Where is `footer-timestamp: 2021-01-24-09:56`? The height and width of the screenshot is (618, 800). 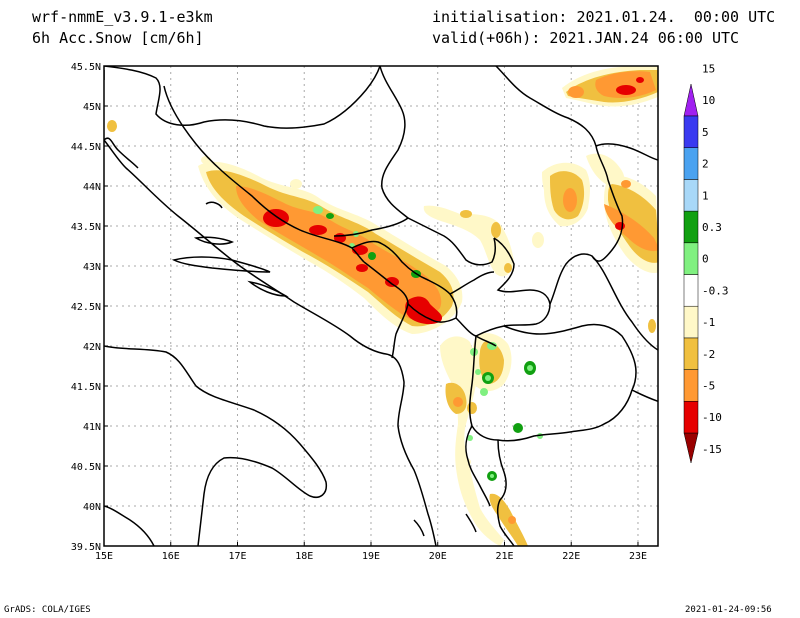 footer-timestamp: 2021-01-24-09:56 is located at coordinates (728, 610).